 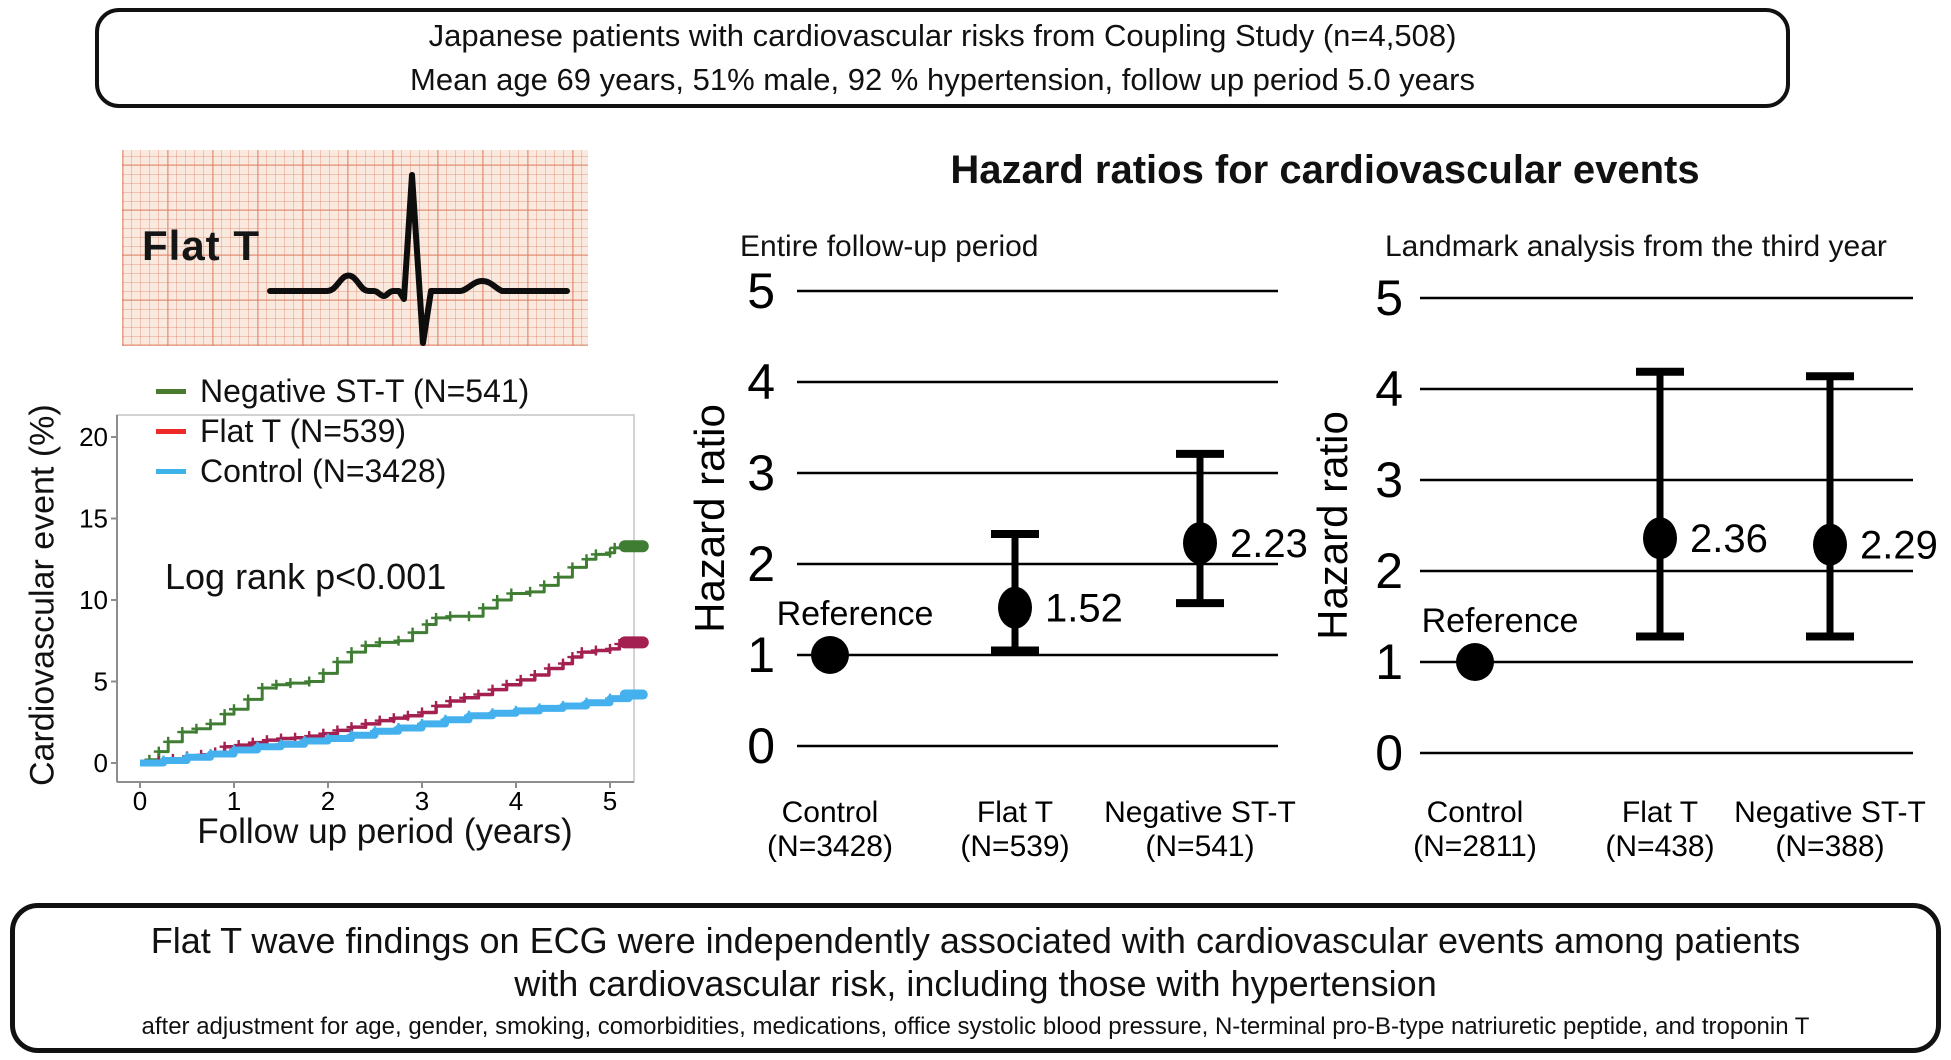 I want to click on ecg-strip-panel: Flat T, so click(x=355, y=248).